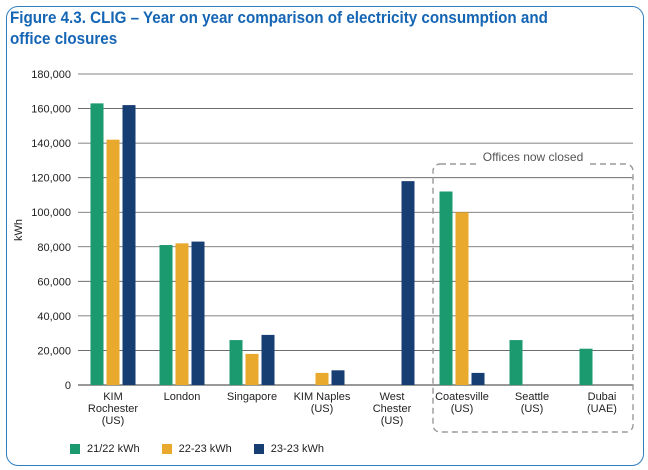 The width and height of the screenshot is (648, 470). What do you see at coordinates (51, 75) in the screenshot?
I see `y-tick-label: 180,000` at bounding box center [51, 75].